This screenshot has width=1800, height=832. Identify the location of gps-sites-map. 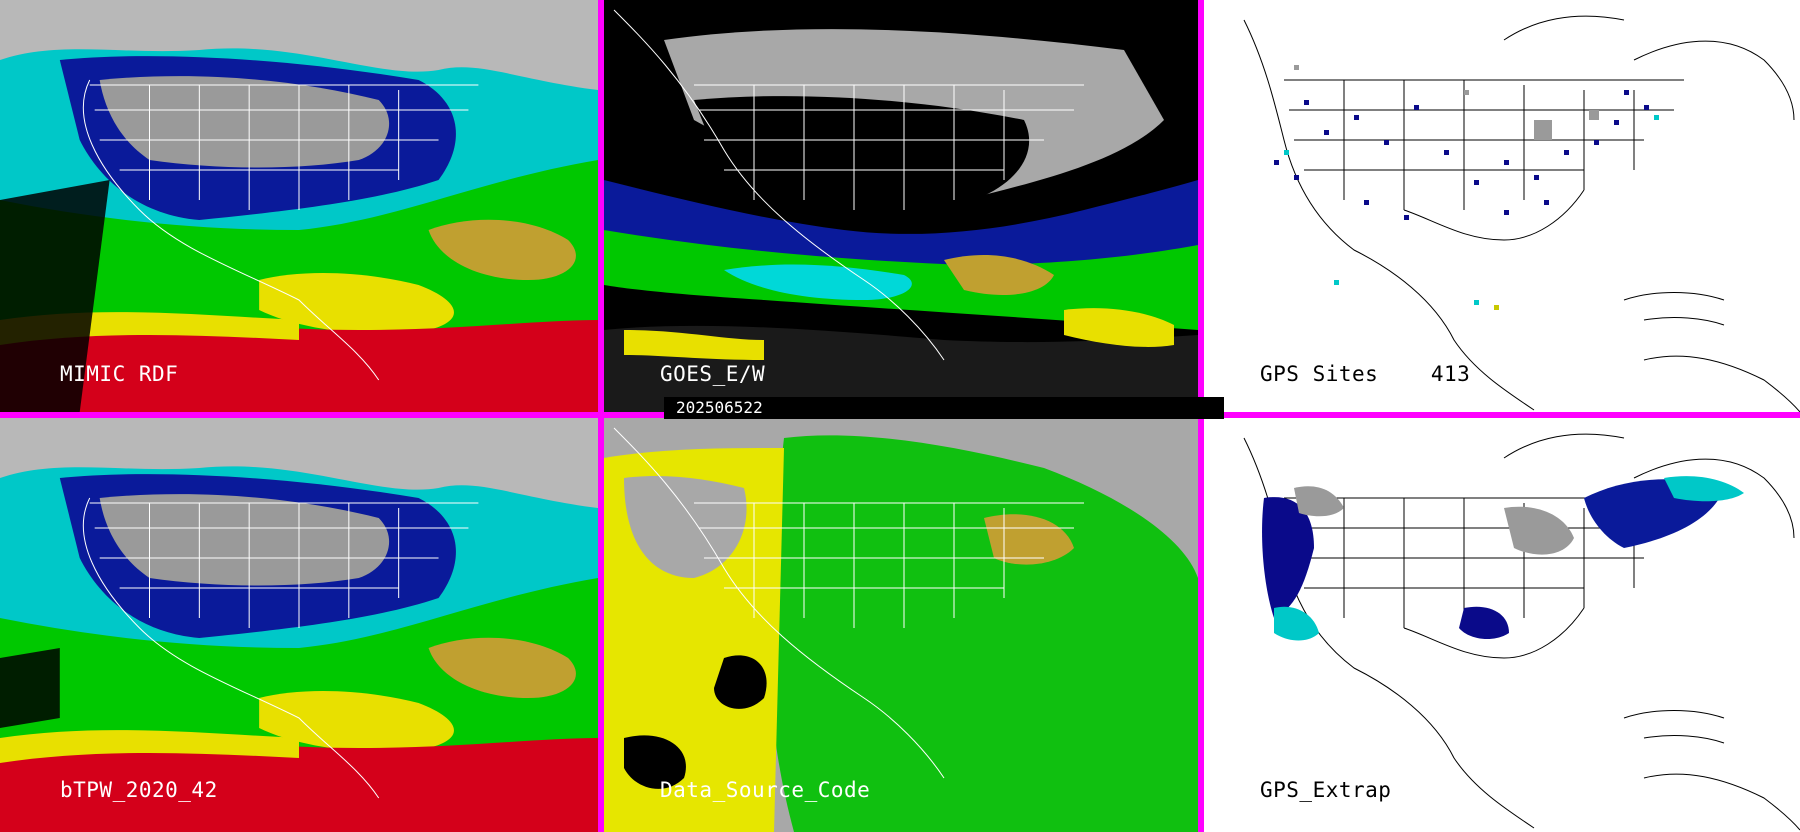
(1521, 213).